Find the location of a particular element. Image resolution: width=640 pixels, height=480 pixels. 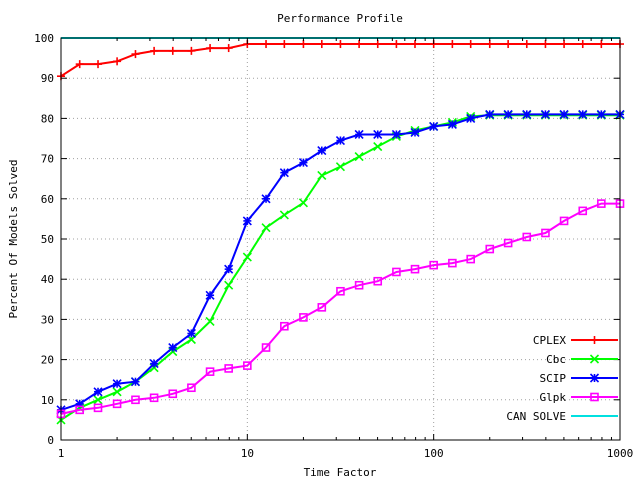

y-tick-label: 90 is located at coordinates (47, 78).